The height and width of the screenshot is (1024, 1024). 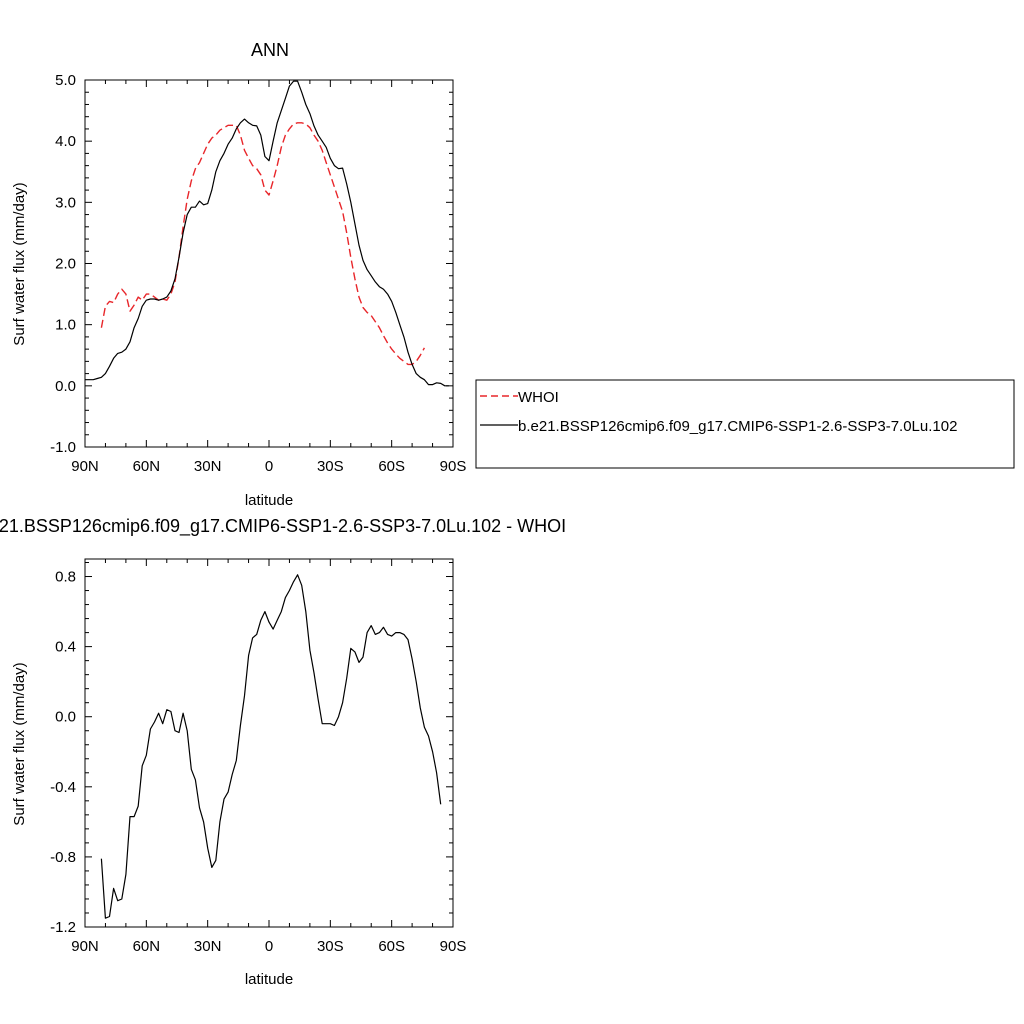 What do you see at coordinates (65, 141) in the screenshot?
I see `top-y-tick-label: 4.0` at bounding box center [65, 141].